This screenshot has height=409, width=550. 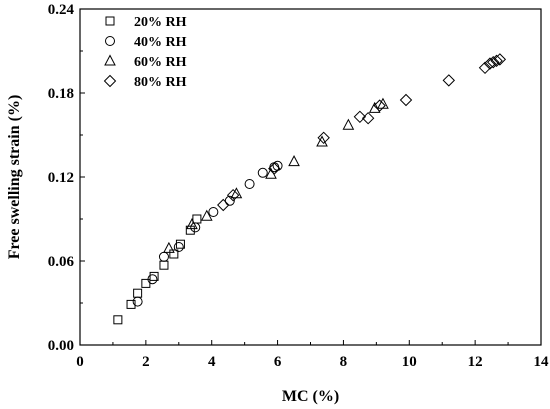 I want to click on y-tick-label: 0.06, so click(x=61, y=262).